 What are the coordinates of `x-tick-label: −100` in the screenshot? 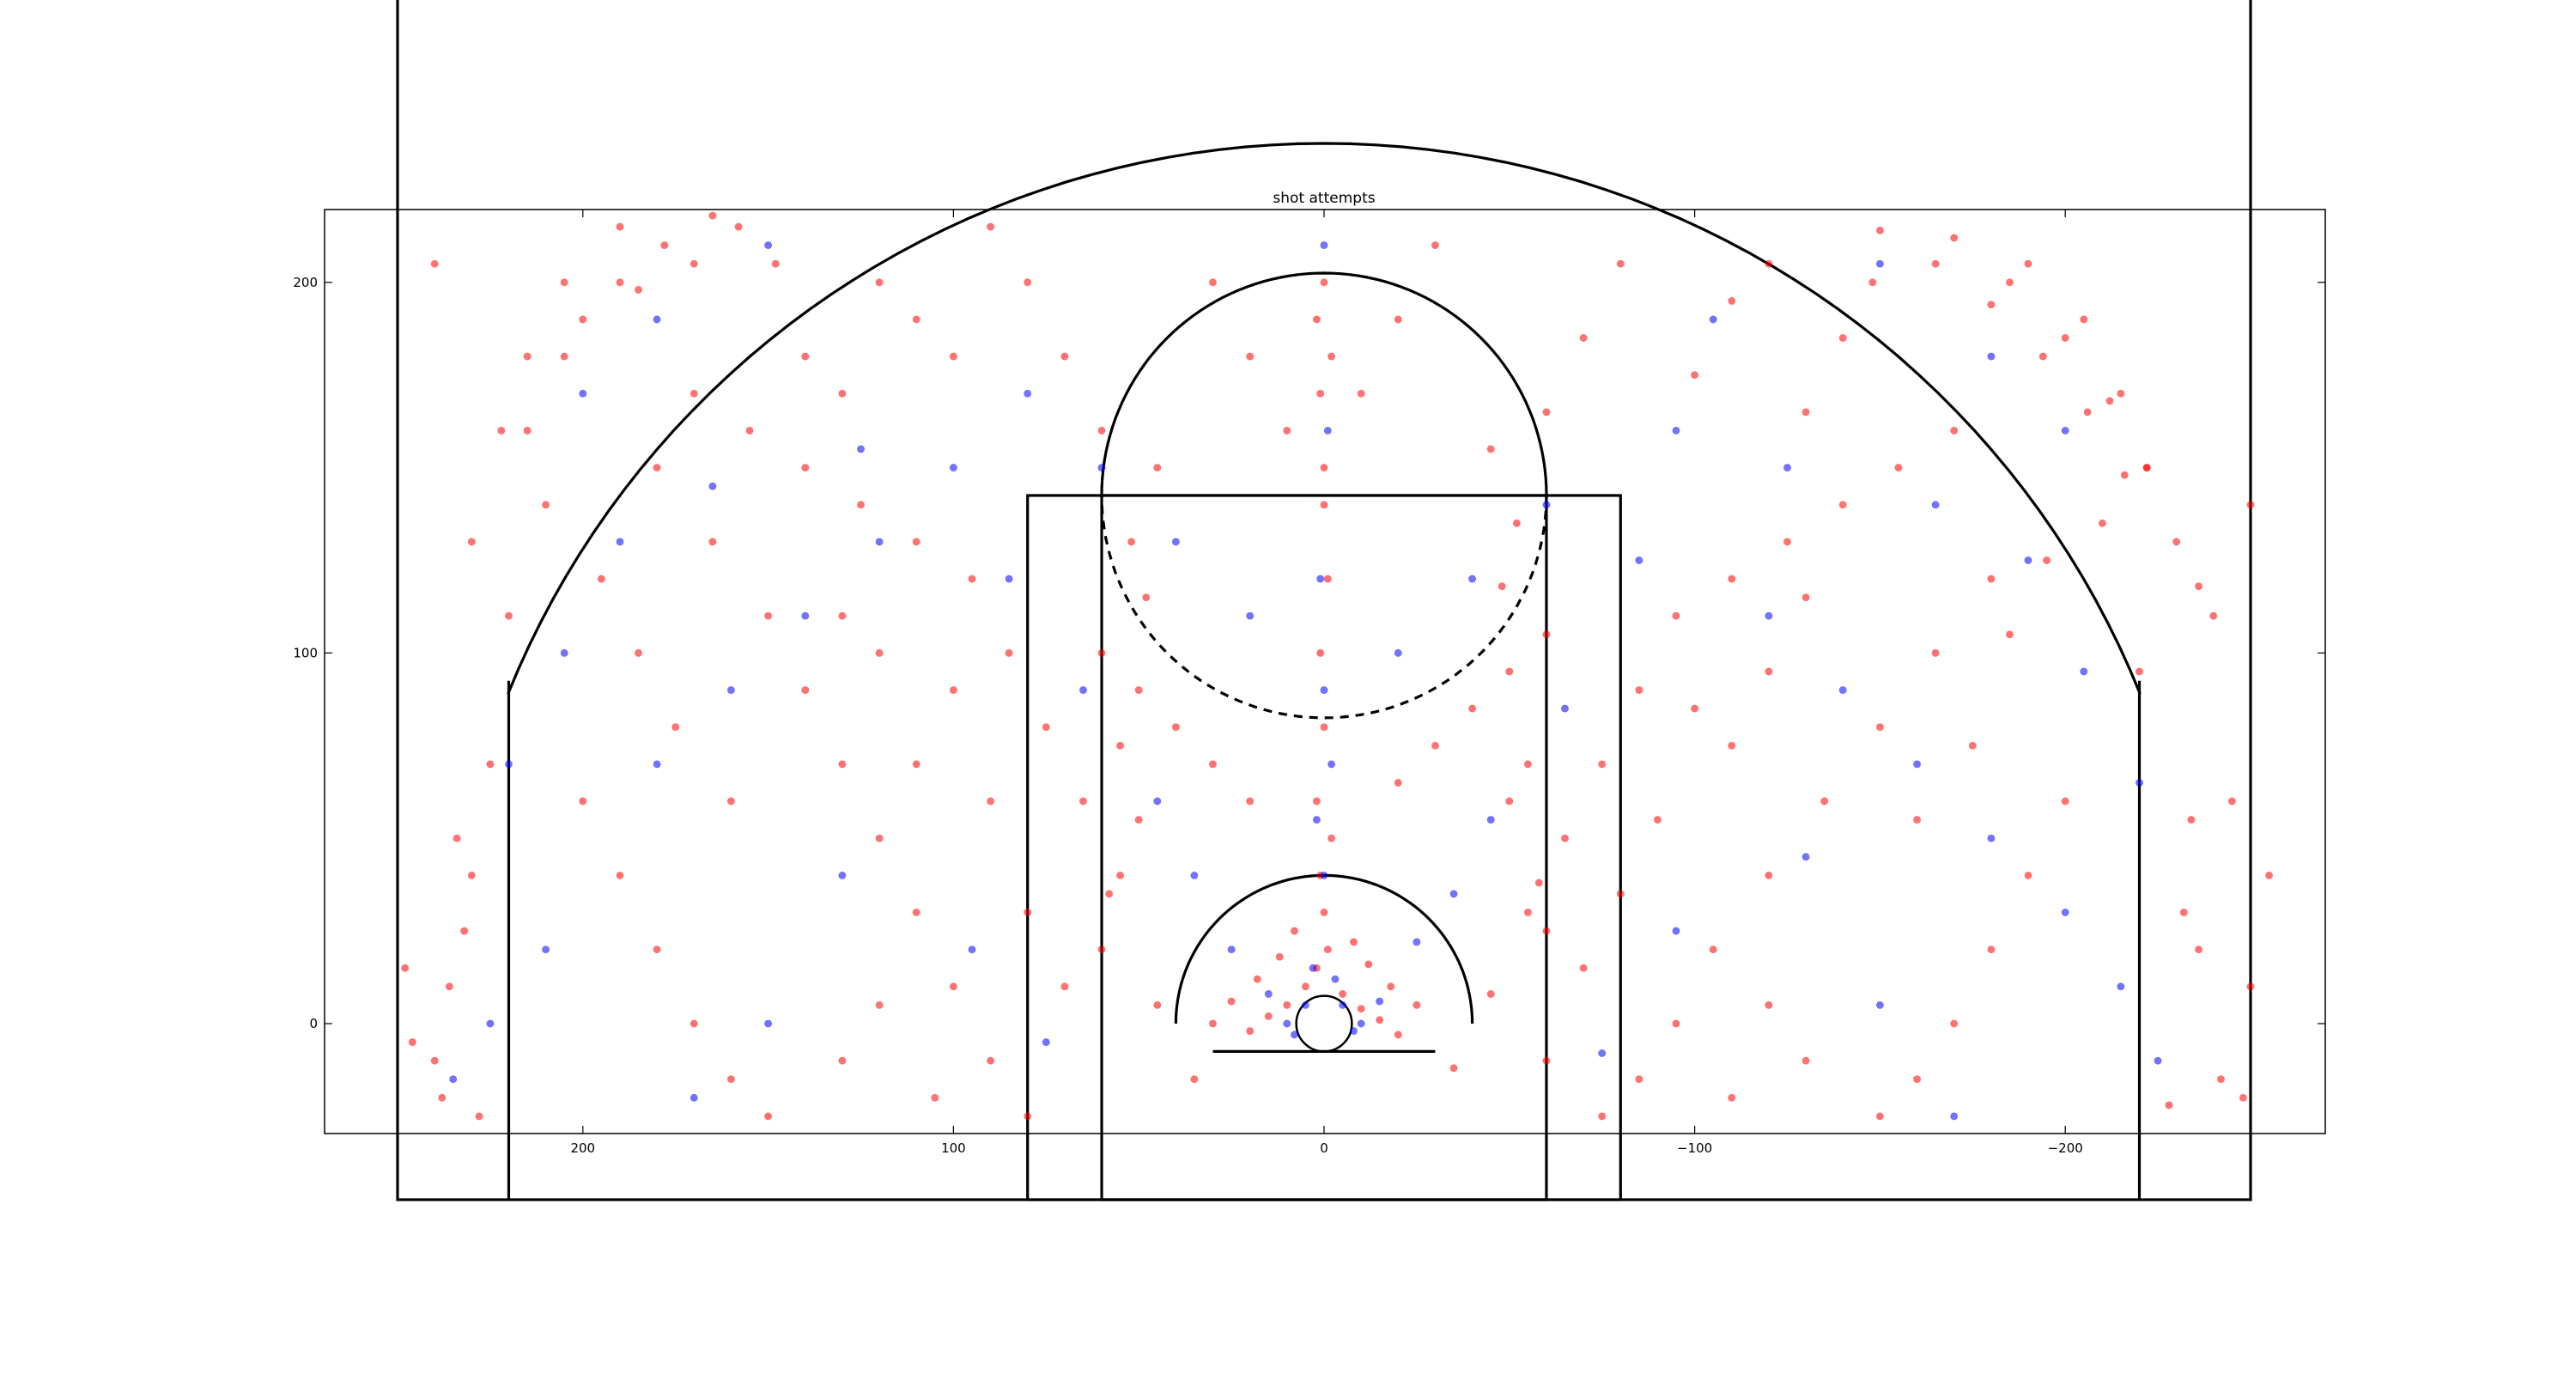 It's located at (1694, 1148).